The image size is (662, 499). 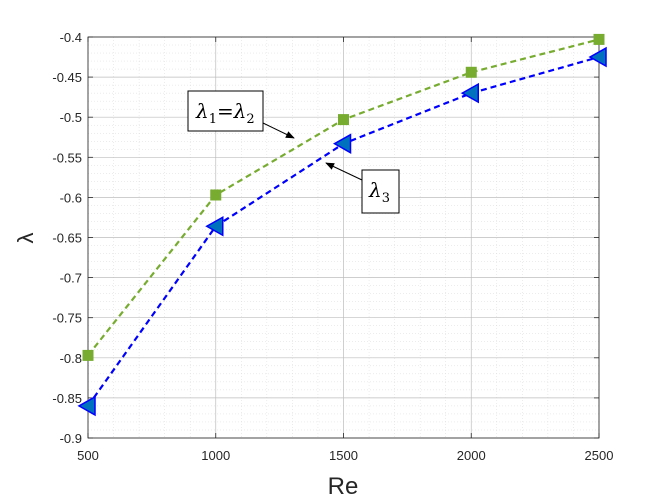 I want to click on annotation-lambda3-symbol: λ, so click(x=375, y=190).